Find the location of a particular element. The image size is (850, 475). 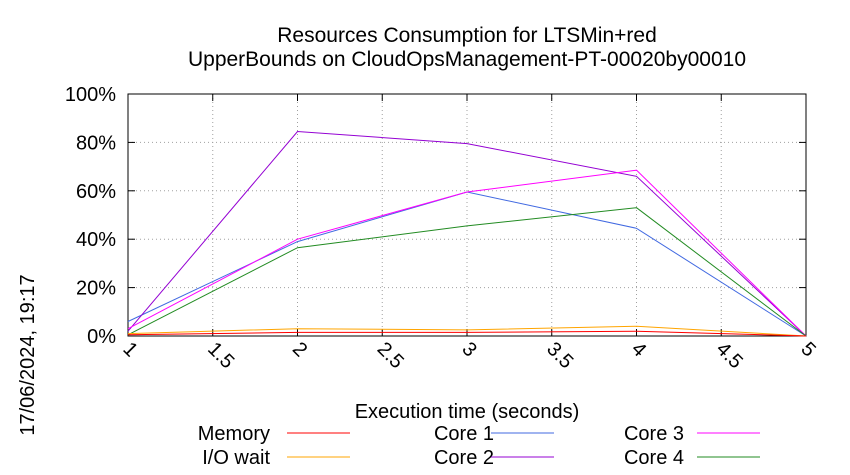

timestamp-label: 17/06/2024, 19:17 is located at coordinates (28, 354).